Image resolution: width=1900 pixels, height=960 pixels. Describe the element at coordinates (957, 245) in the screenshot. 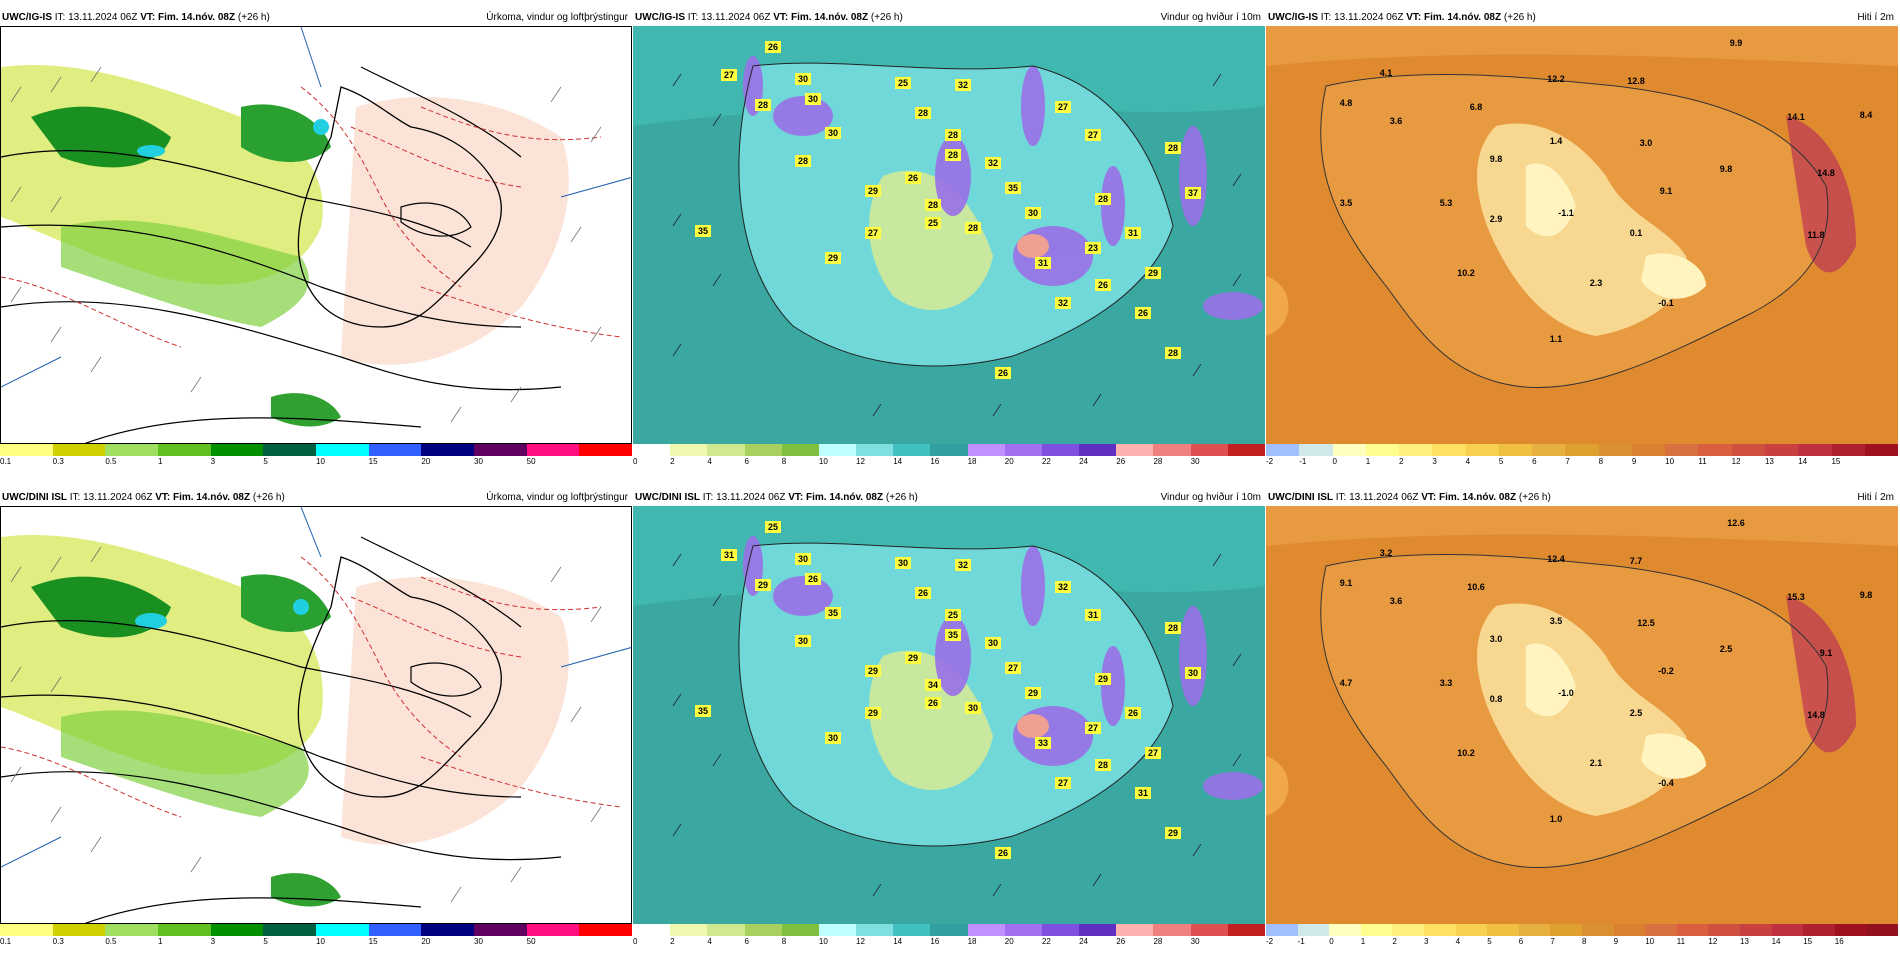

I see `wind-arrows` at that location.